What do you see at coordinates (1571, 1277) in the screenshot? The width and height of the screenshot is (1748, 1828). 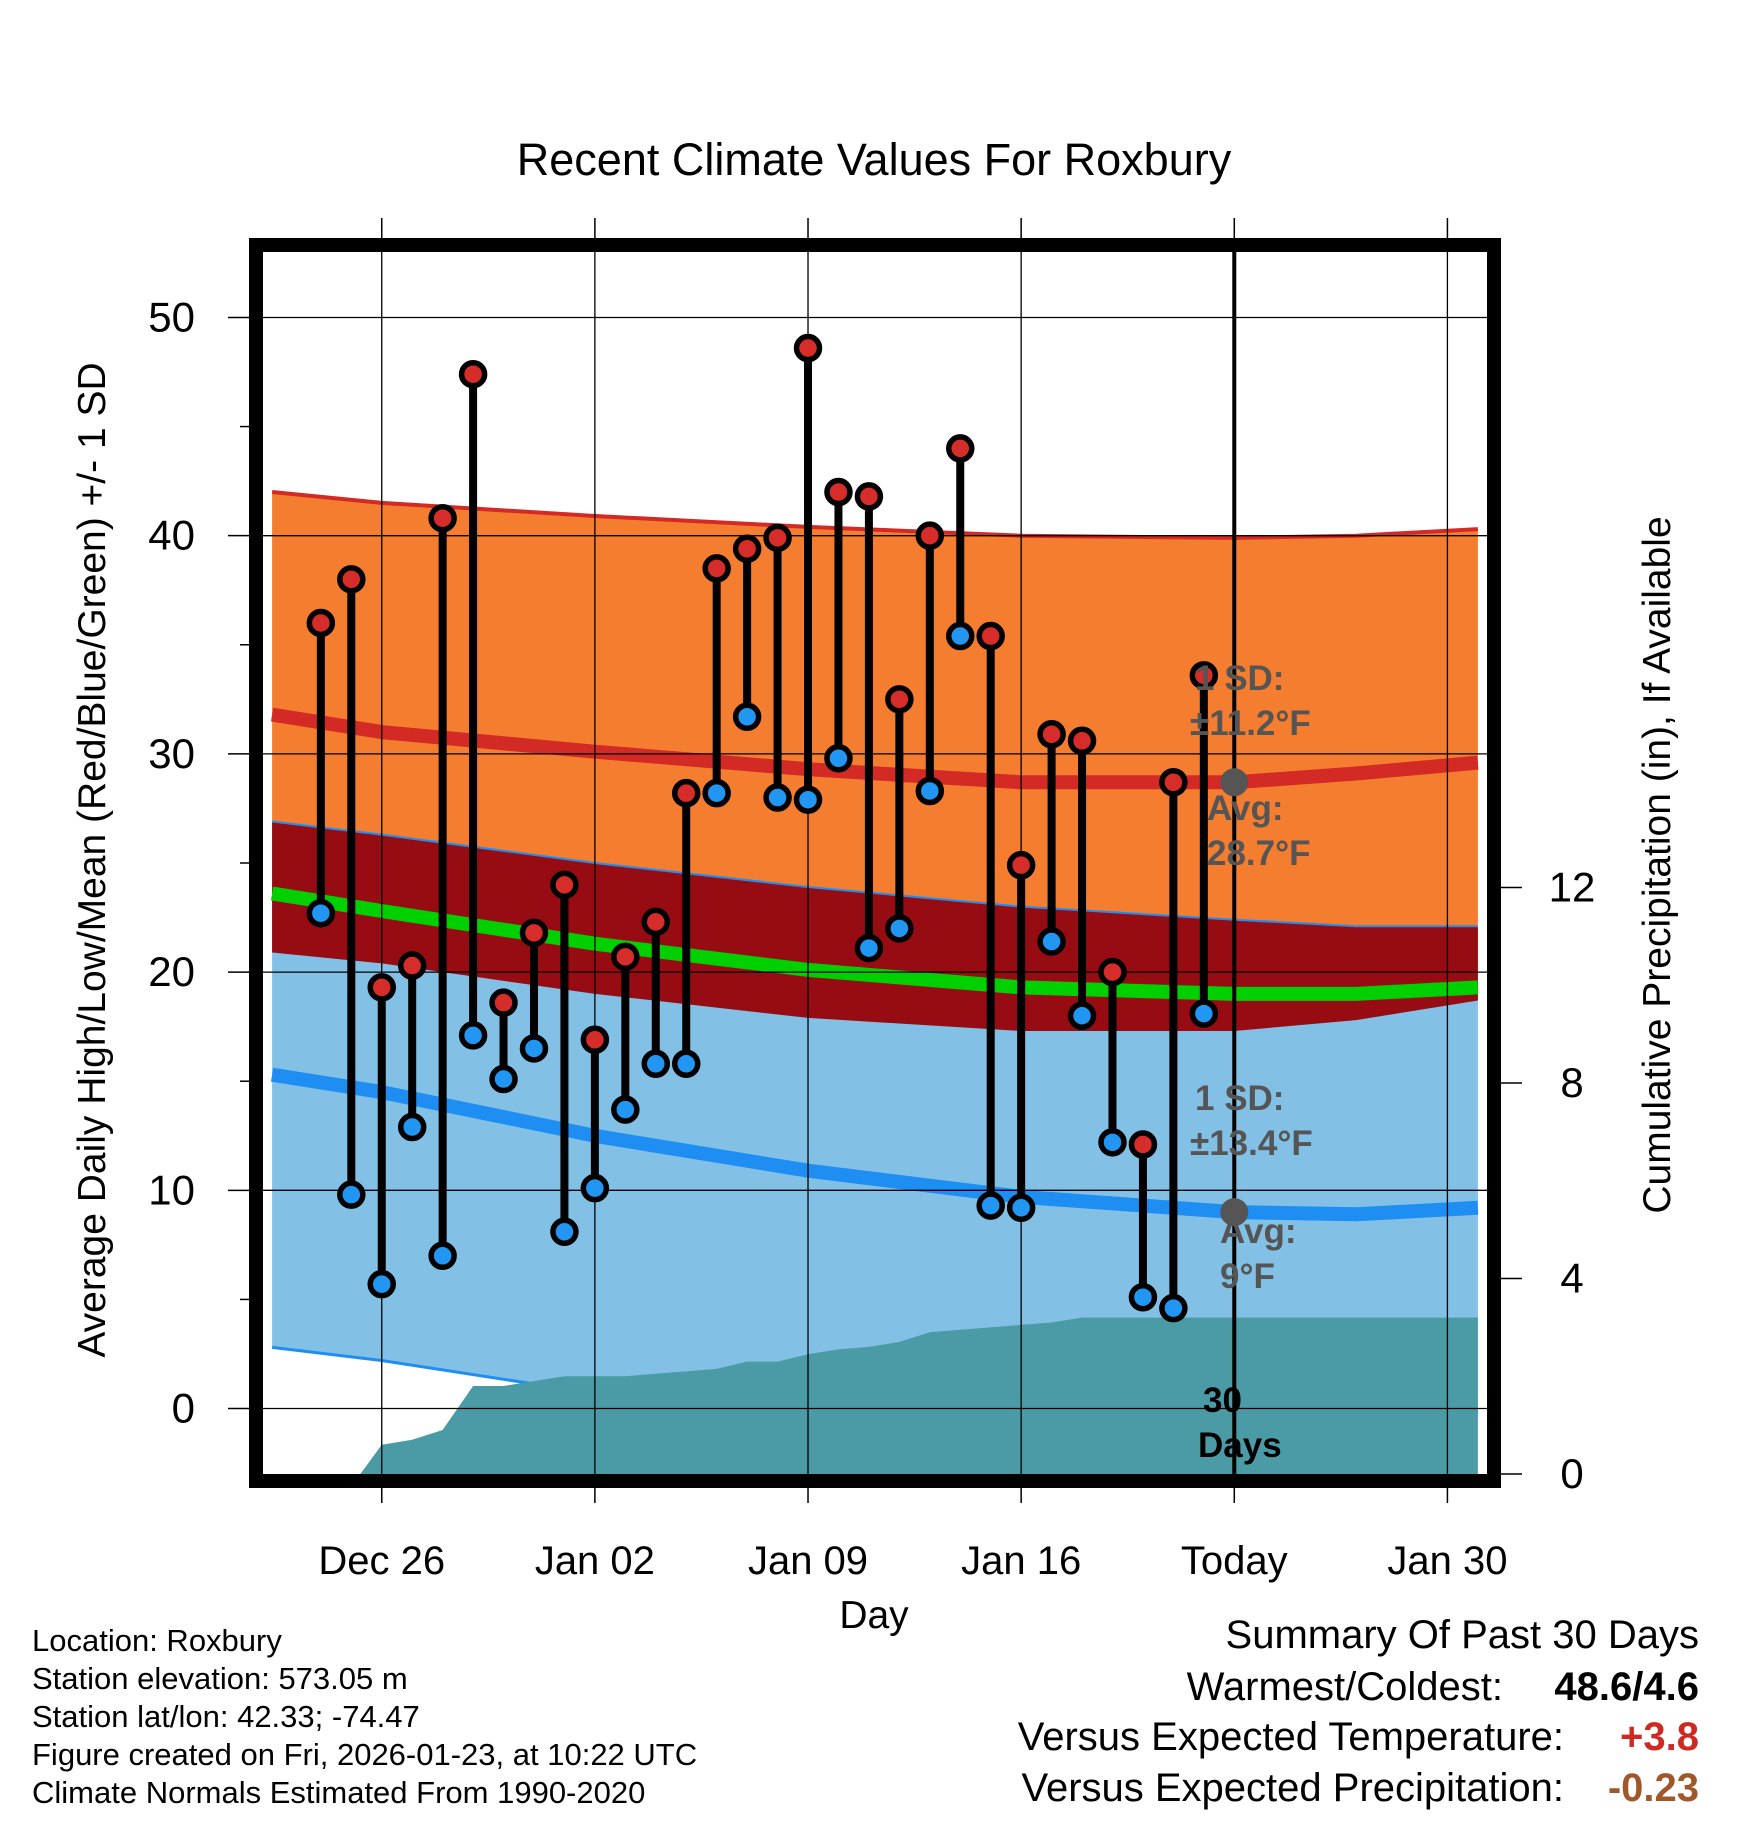 I see `y2-tick-label: 4` at bounding box center [1571, 1277].